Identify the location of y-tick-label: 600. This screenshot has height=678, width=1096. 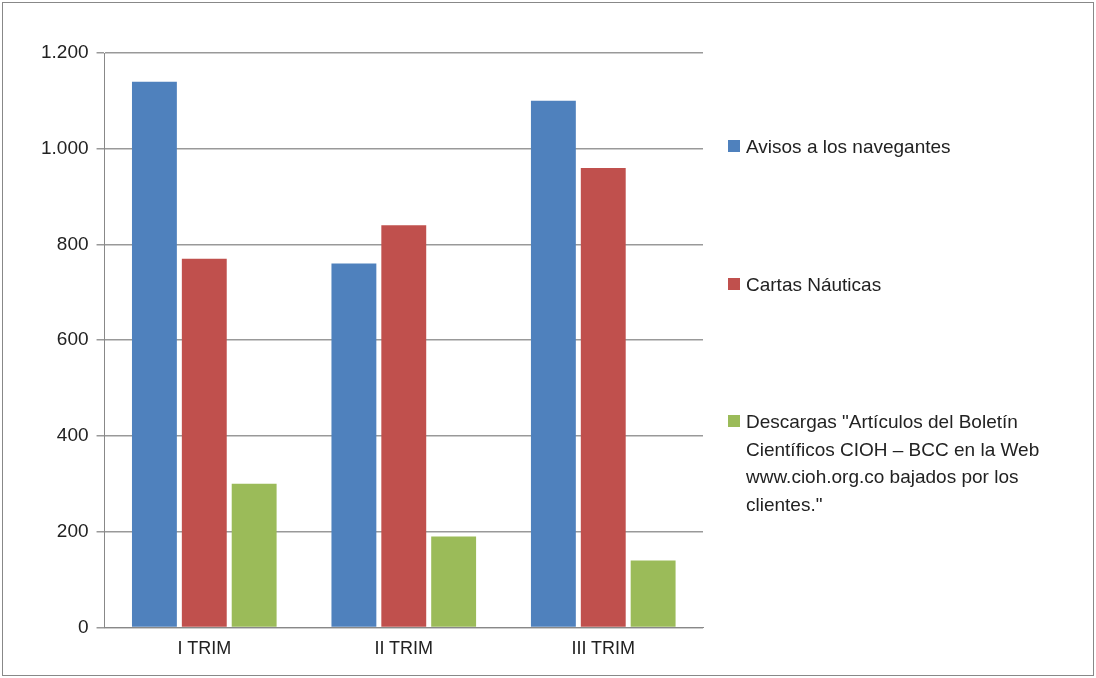
(72, 339).